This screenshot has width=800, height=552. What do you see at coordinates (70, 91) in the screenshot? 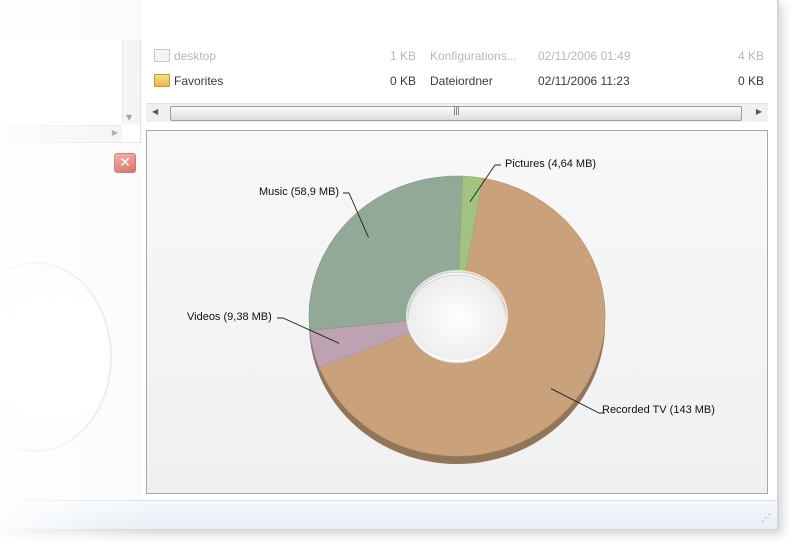
I see `folder-tree: ▼ ▶` at bounding box center [70, 91].